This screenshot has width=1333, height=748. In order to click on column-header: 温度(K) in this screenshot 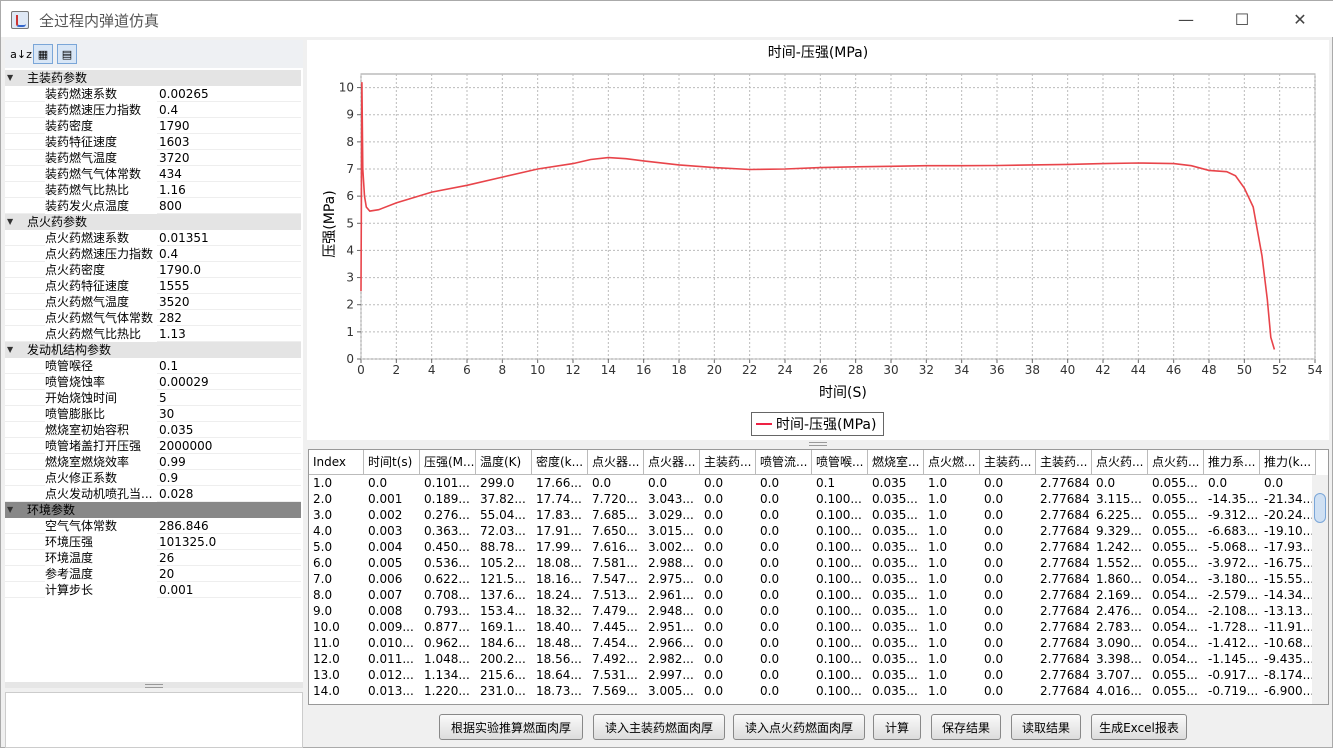, I will do `click(504, 462)`.